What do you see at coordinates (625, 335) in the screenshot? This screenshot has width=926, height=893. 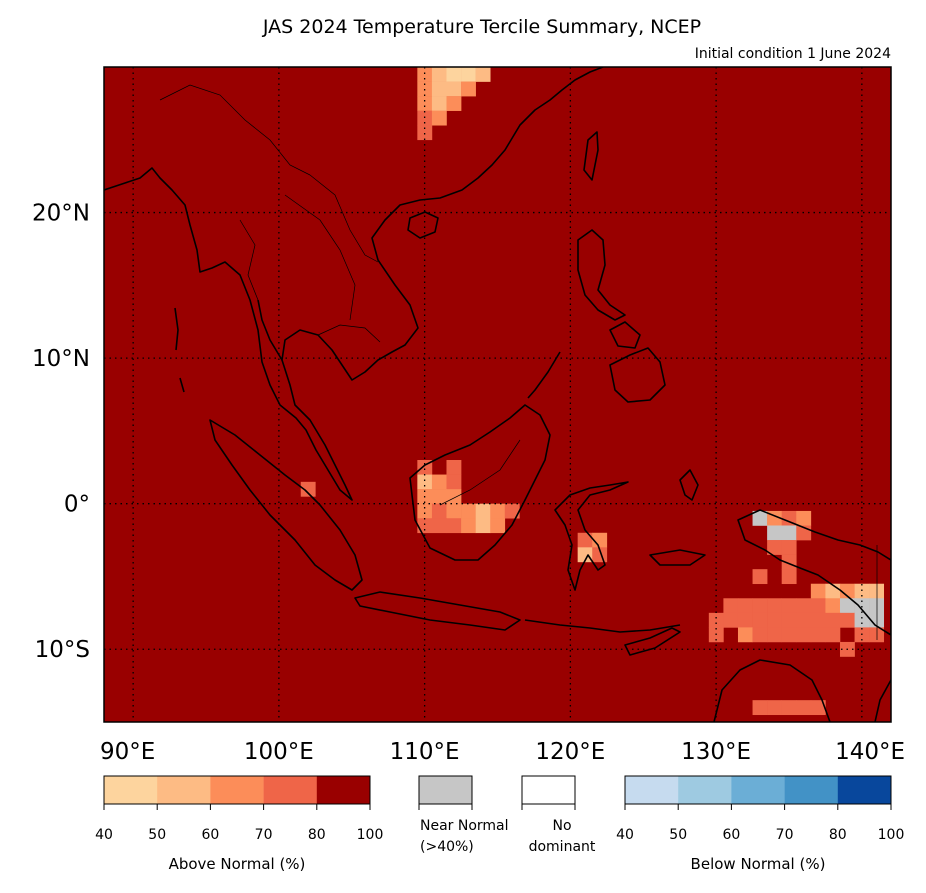 I see `coastline-visayas` at bounding box center [625, 335].